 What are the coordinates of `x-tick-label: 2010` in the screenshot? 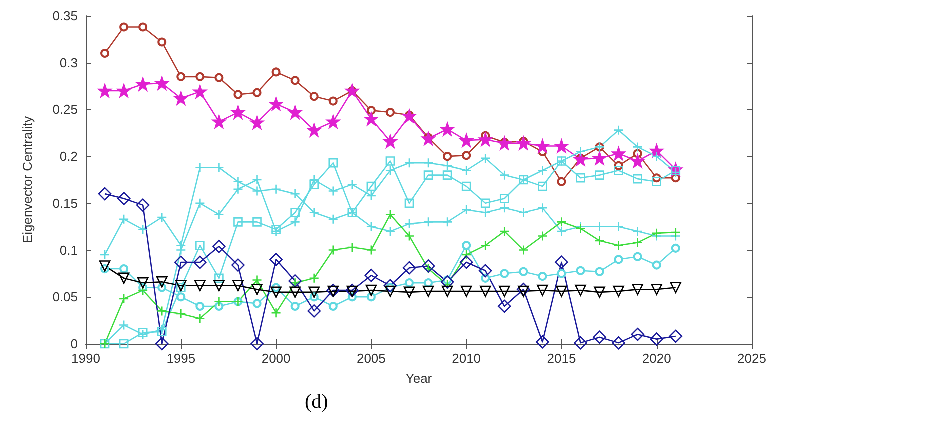 It's located at (467, 358).